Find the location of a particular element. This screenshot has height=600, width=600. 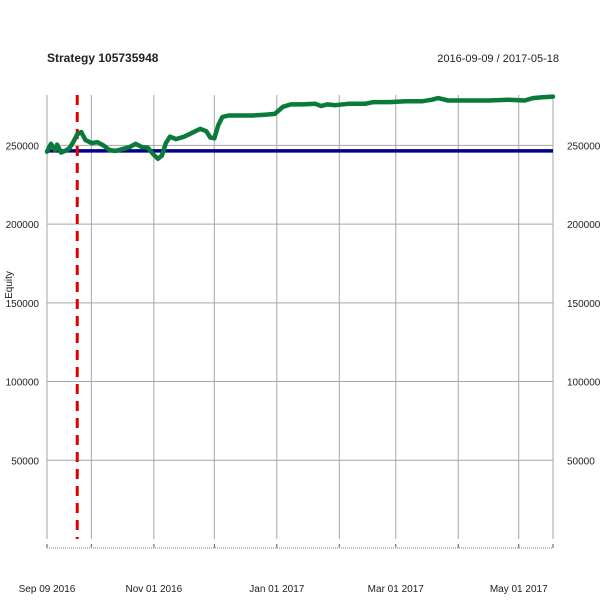

chart-title: Strategy 105735948 is located at coordinates (103, 58).